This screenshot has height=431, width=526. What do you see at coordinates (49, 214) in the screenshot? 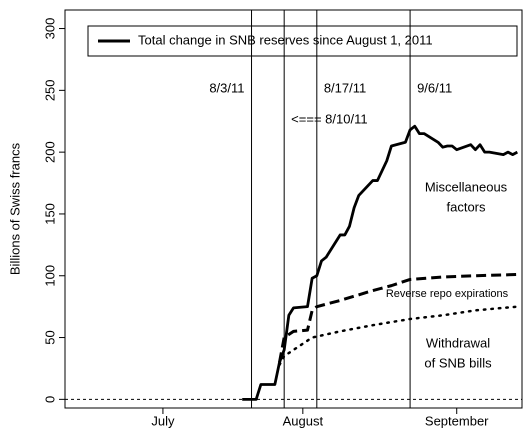
I see `y-tick-label: 150` at bounding box center [49, 214].